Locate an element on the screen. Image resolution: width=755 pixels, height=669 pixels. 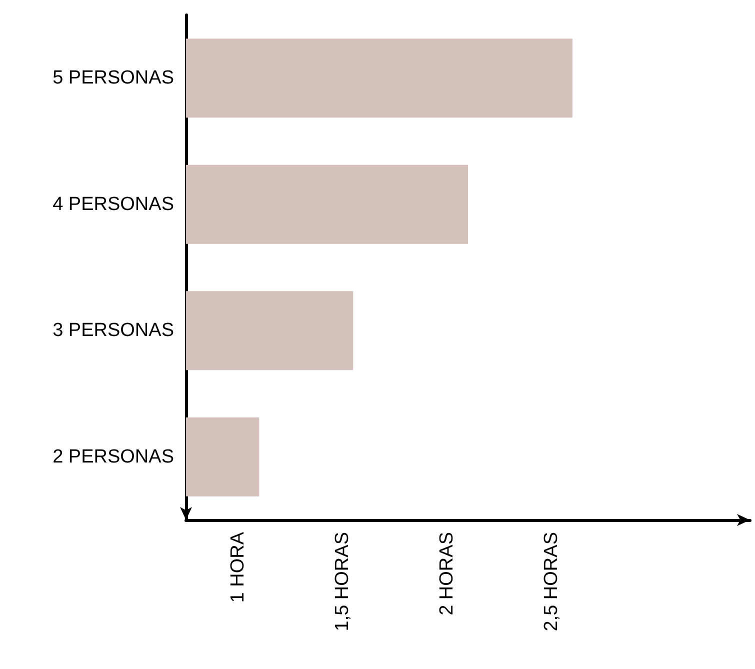
y-tick-label: 4 PERSONAS is located at coordinates (113, 204).